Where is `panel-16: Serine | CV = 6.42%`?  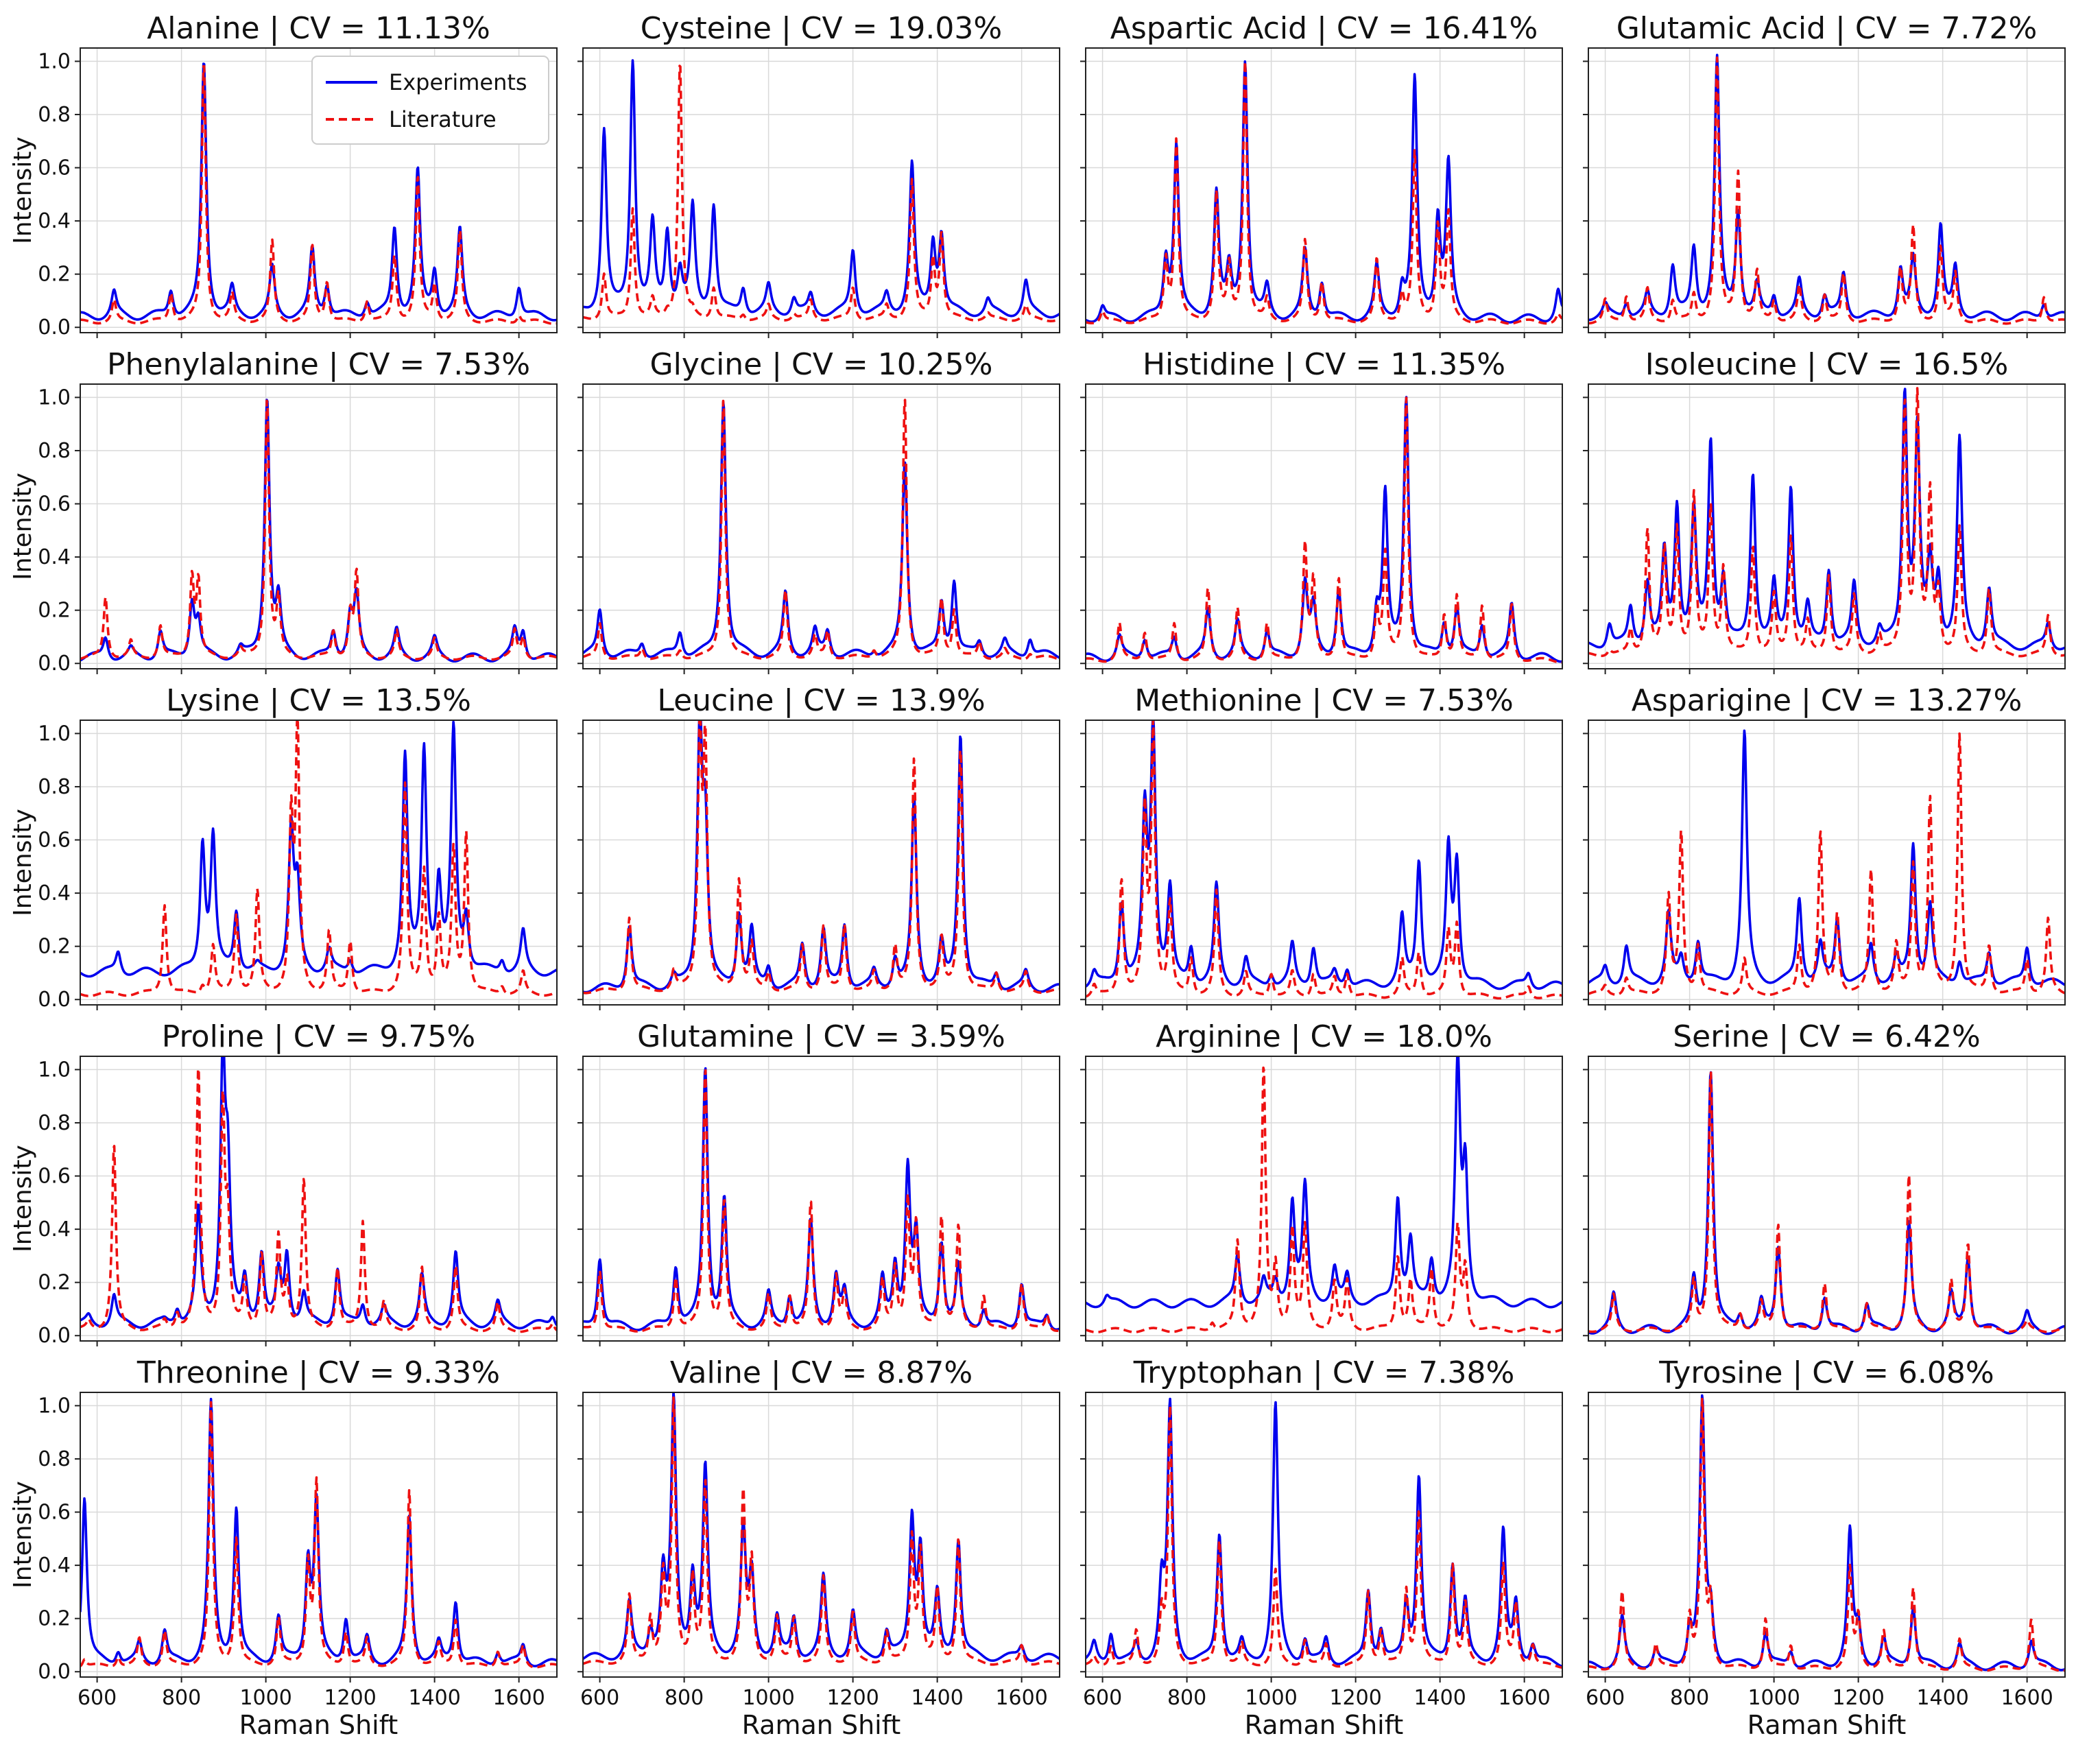
panel-16: Serine | CV = 6.42% is located at coordinates (1824, 1182).